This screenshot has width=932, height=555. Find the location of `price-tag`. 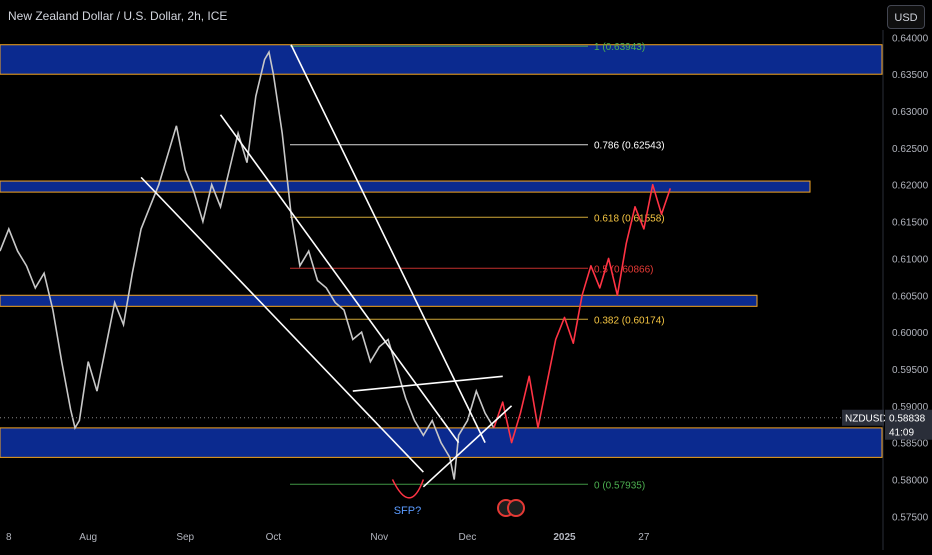

price-tag is located at coordinates (908, 424).